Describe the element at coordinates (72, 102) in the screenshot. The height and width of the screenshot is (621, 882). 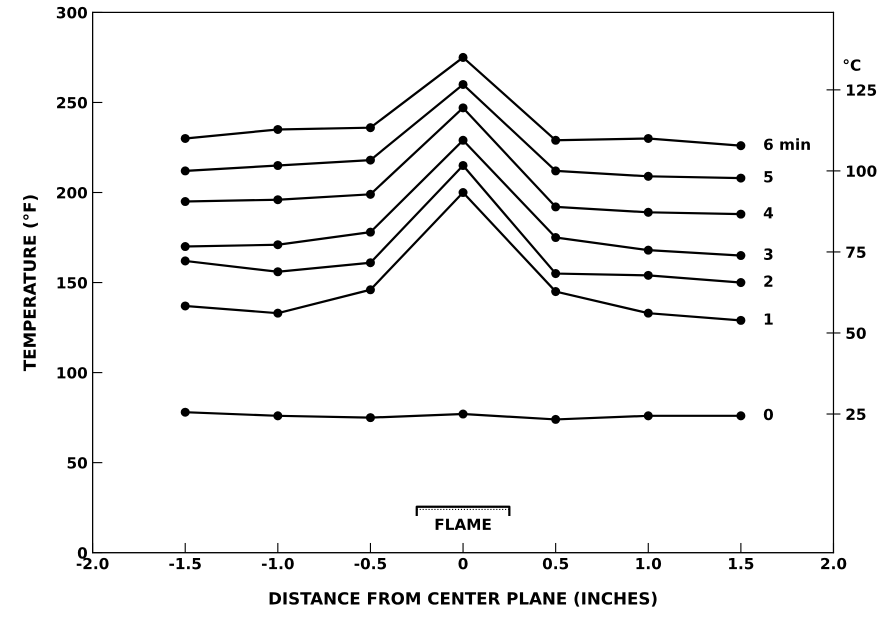
I see `y-tick-label: 250` at that location.